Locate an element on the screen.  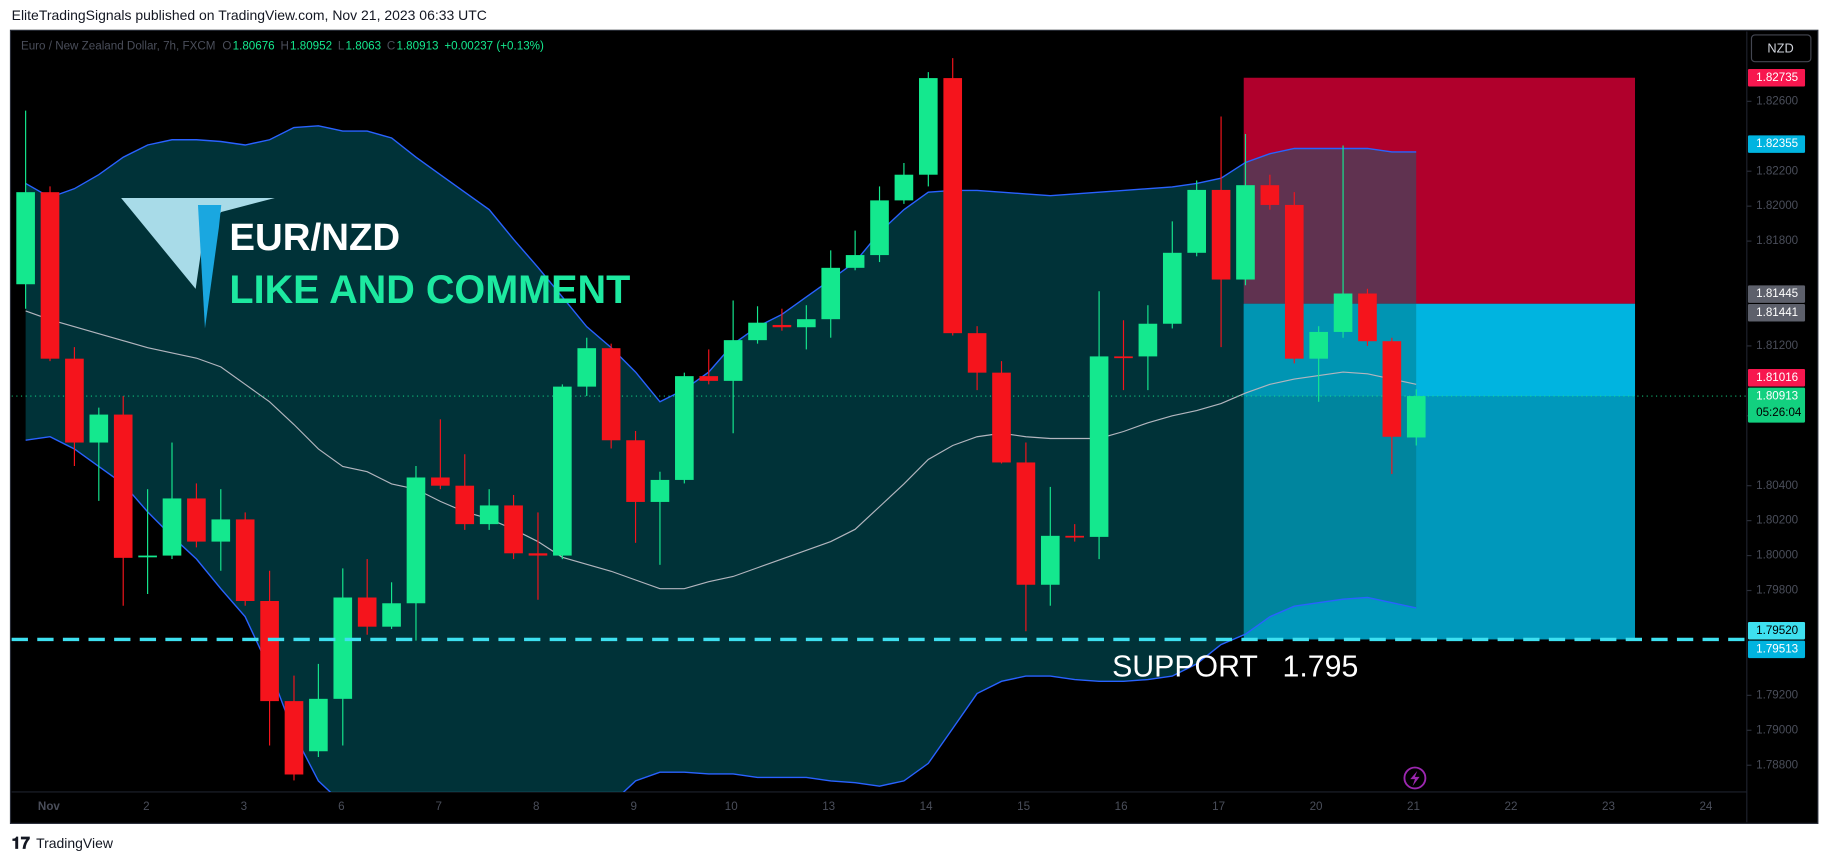
x-tick-label: 20 is located at coordinates (1316, 806).